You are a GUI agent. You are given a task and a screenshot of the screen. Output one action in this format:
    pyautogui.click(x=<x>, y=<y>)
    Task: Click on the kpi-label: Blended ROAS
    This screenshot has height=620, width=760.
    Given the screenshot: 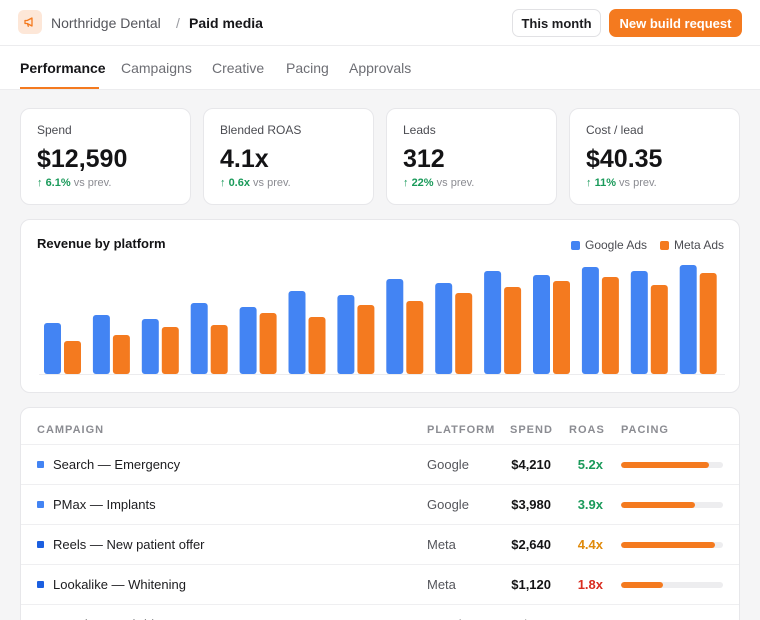 What is the action you would take?
    pyautogui.click(x=261, y=130)
    